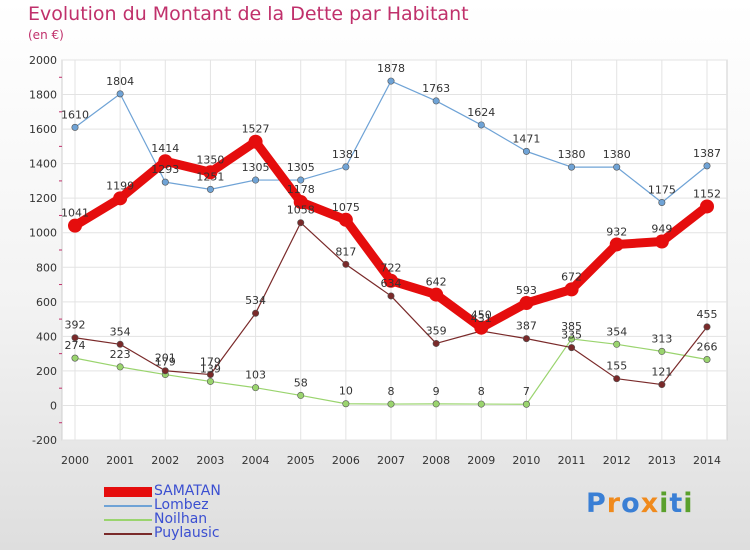  Describe the element at coordinates (526, 391) in the screenshot. I see `data-label: 7` at that location.